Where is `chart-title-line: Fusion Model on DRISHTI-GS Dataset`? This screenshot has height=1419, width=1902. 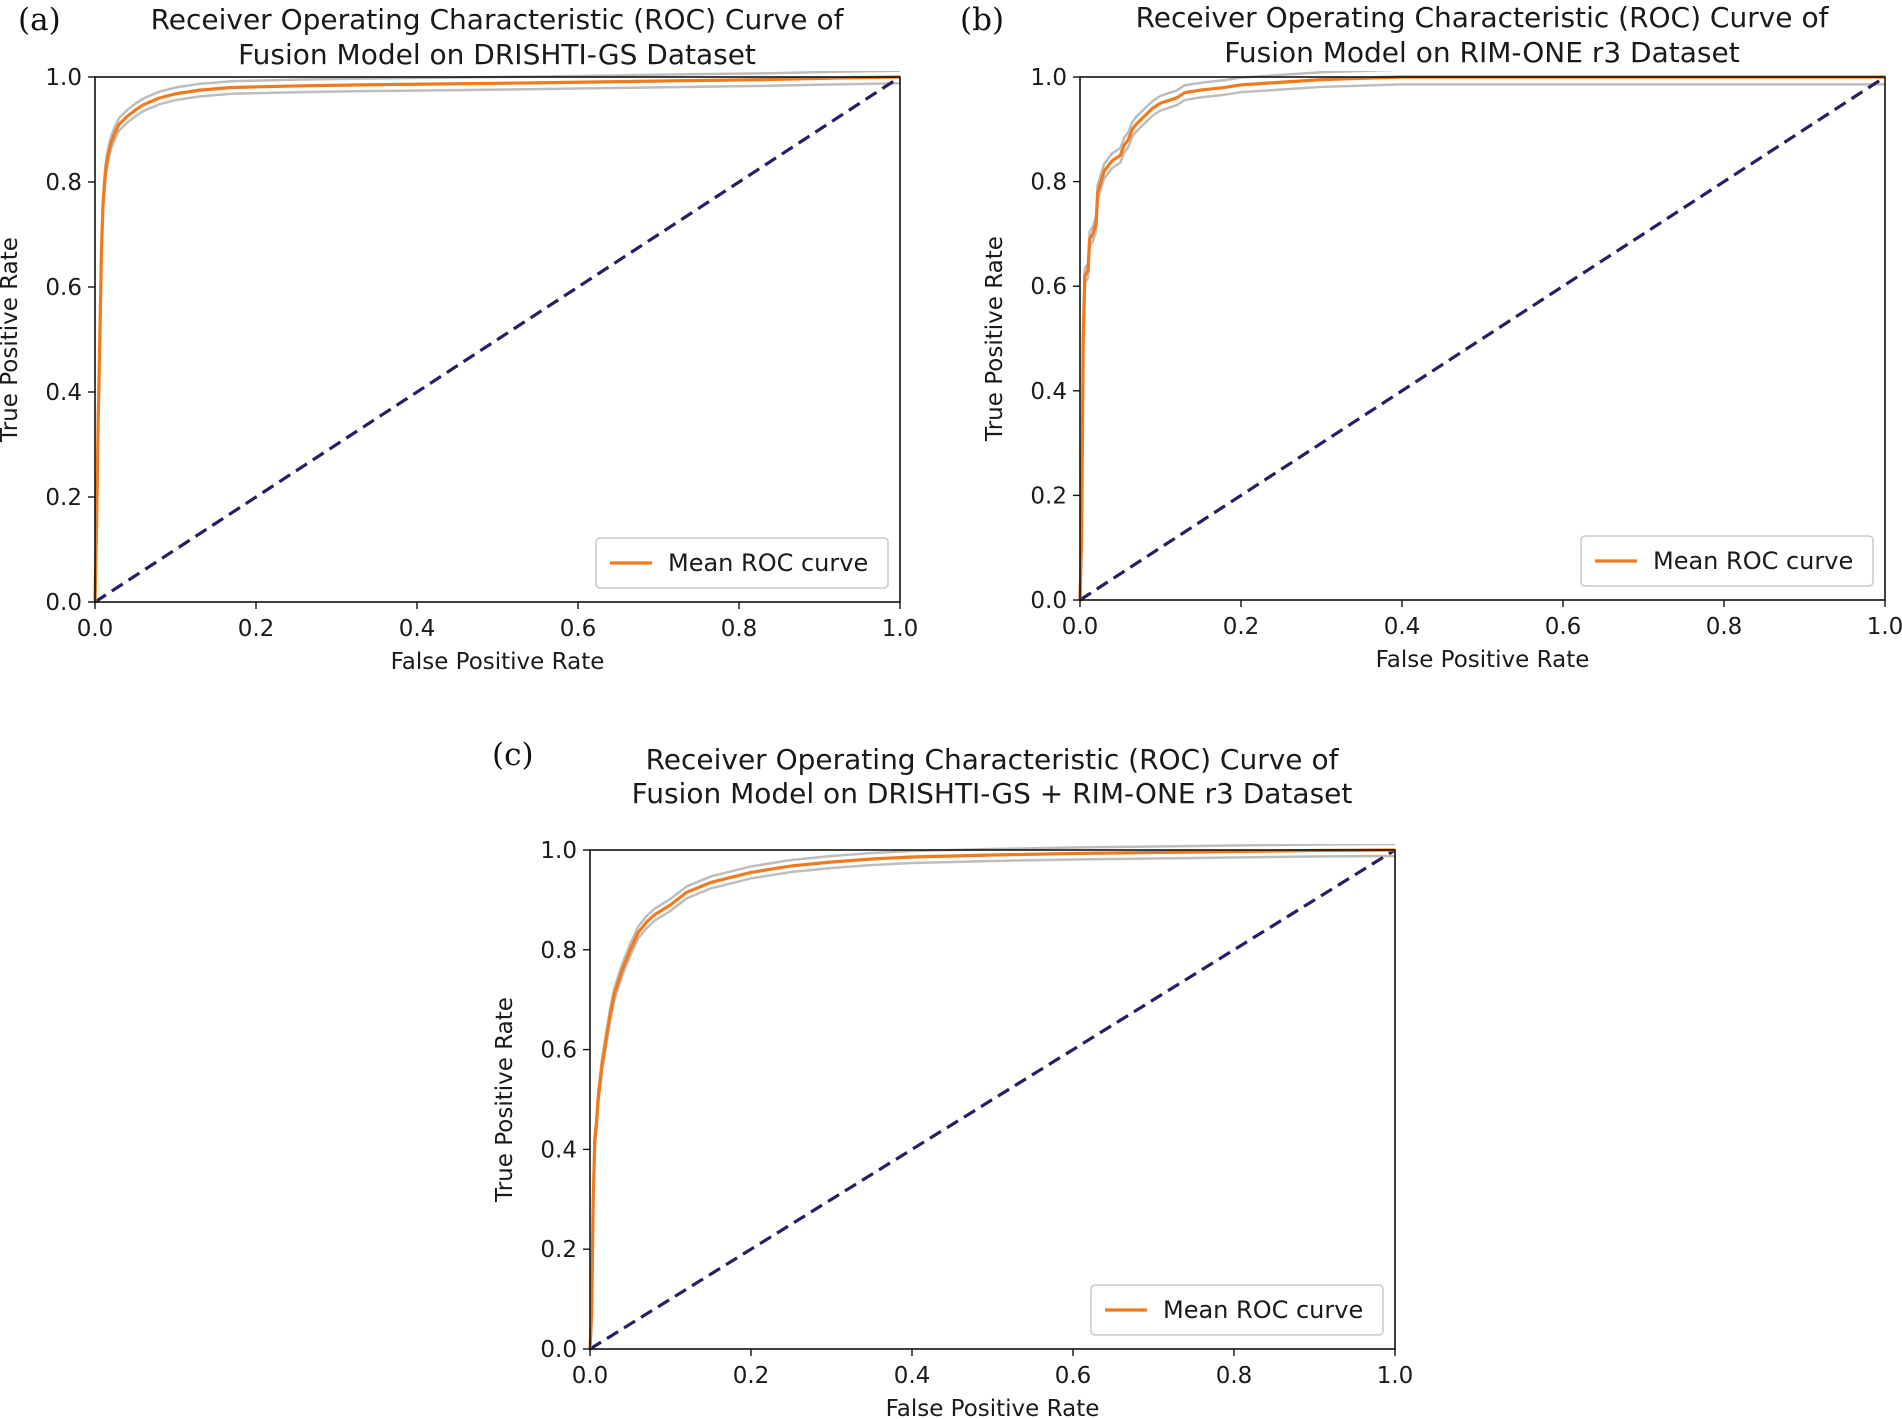
chart-title-line: Fusion Model on DRISHTI-GS Dataset is located at coordinates (497, 54).